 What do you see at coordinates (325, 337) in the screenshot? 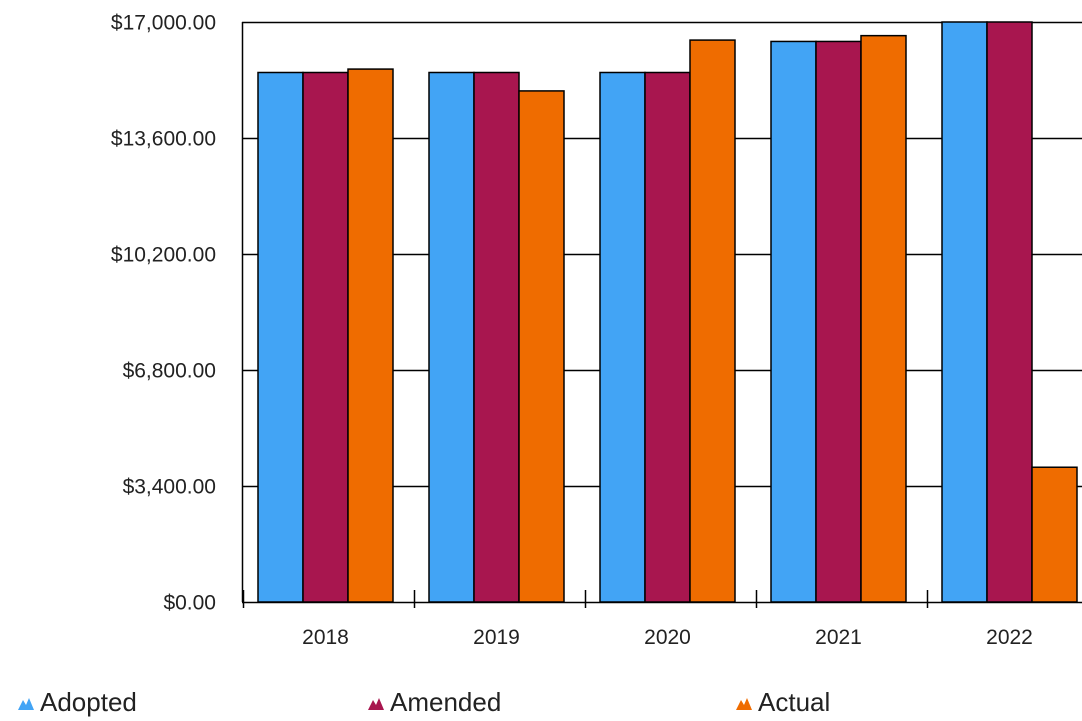
I see `bar-amended-2018` at bounding box center [325, 337].